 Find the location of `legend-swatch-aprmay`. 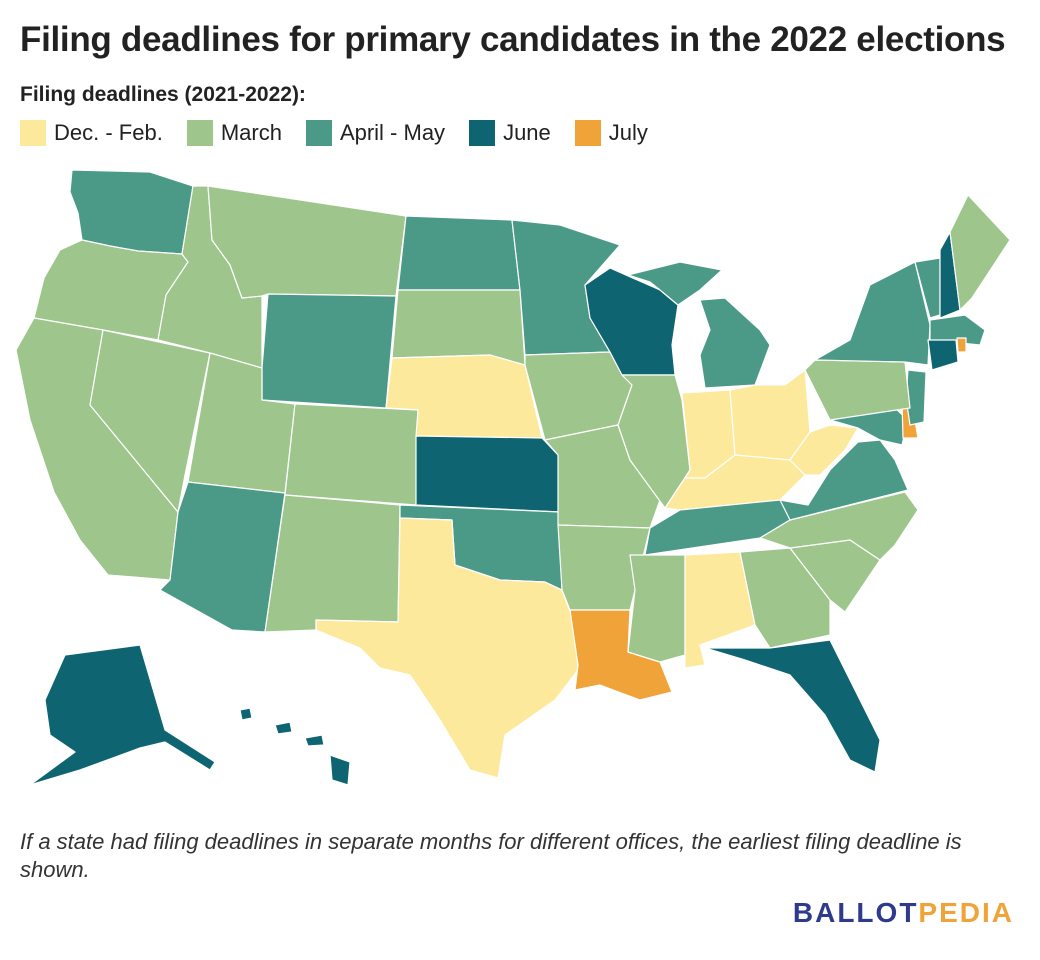

legend-swatch-aprmay is located at coordinates (318, 133).